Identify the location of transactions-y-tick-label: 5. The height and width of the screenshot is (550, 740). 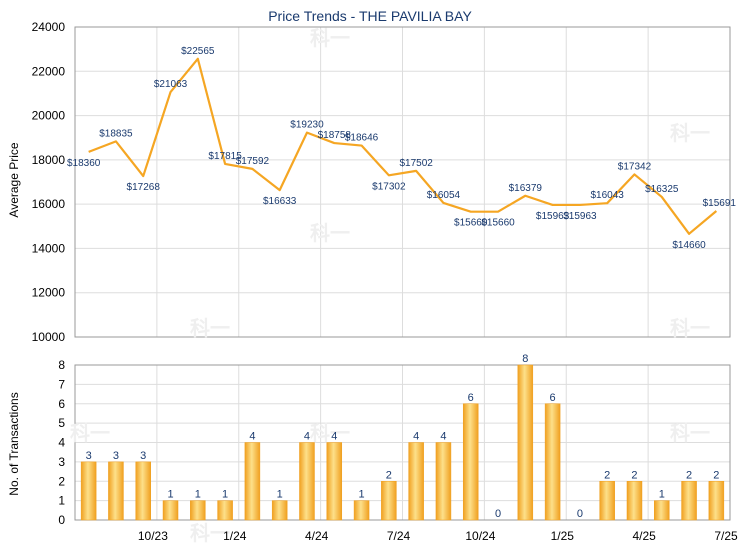
(61, 423).